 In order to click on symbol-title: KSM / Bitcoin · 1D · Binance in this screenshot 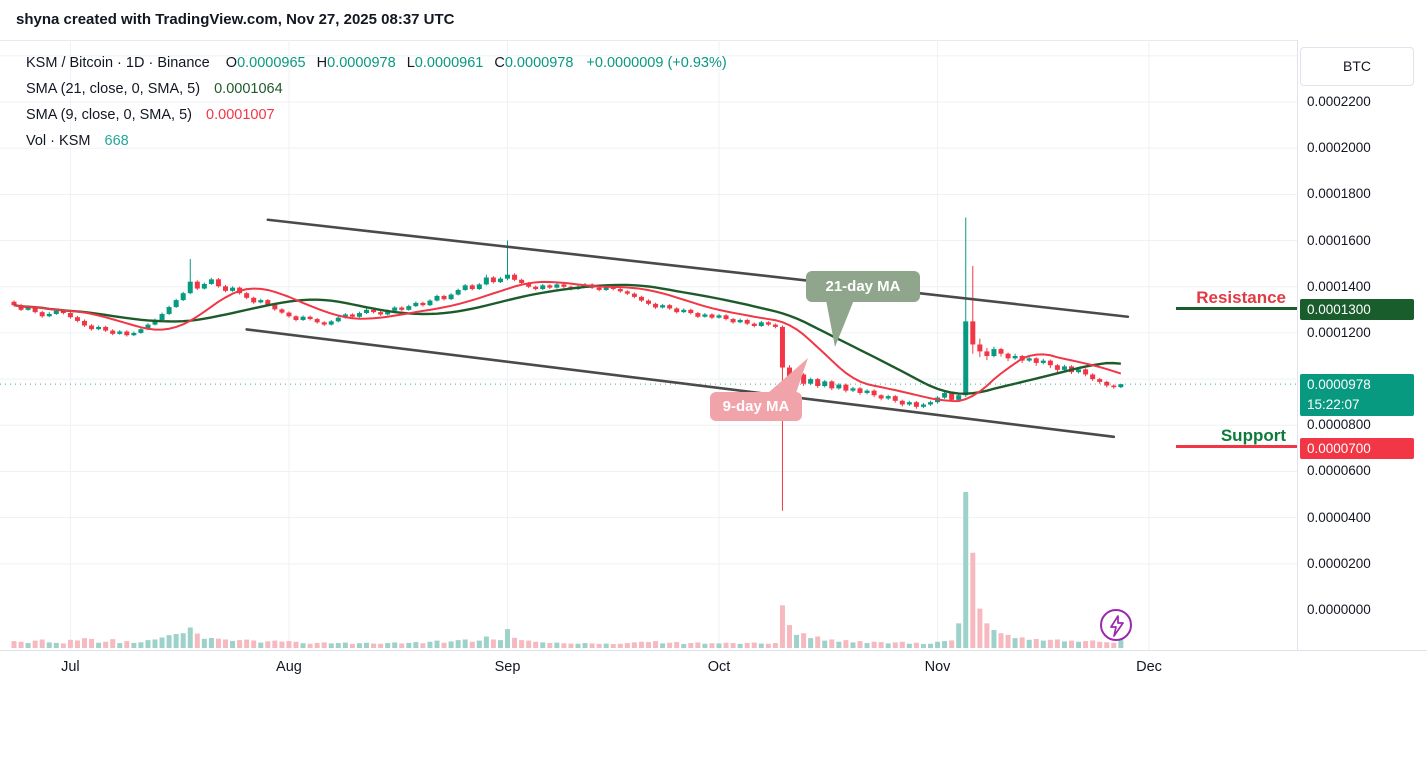, I will do `click(118, 63)`.